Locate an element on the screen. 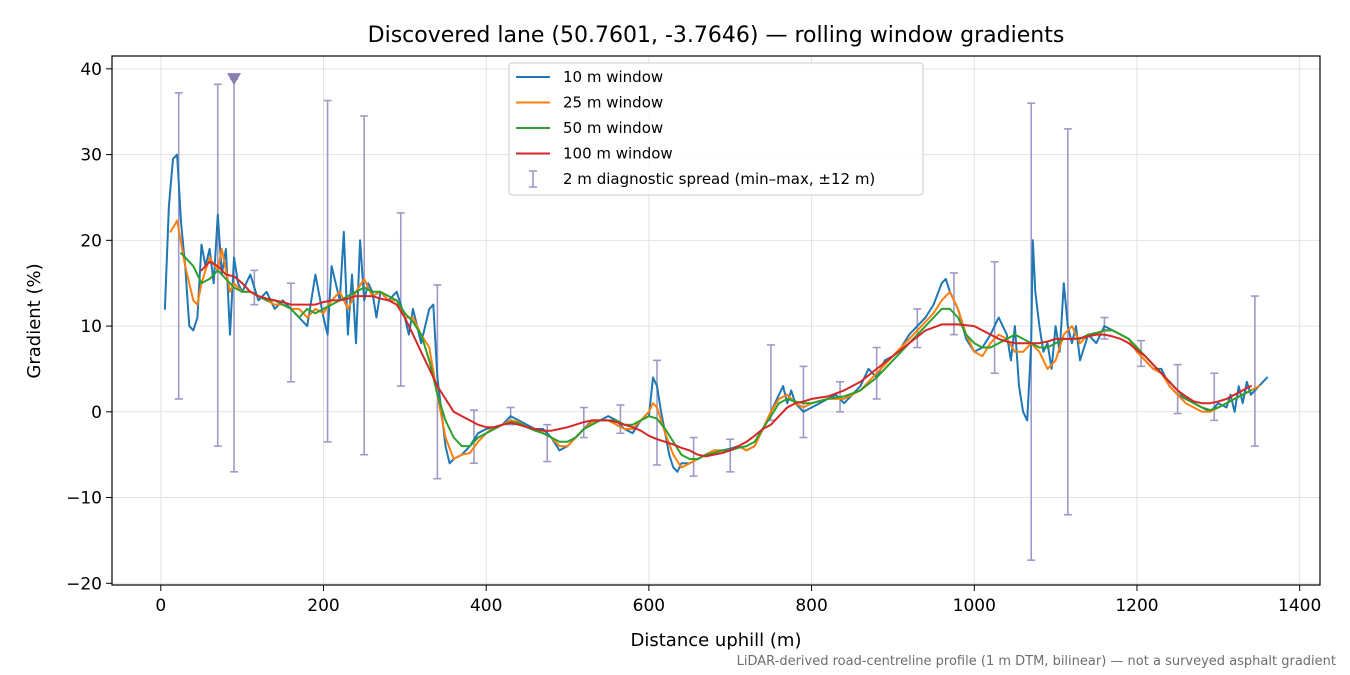  y-axis-ticks: −20 −10 0 10 20 30 40 is located at coordinates (89, 327).